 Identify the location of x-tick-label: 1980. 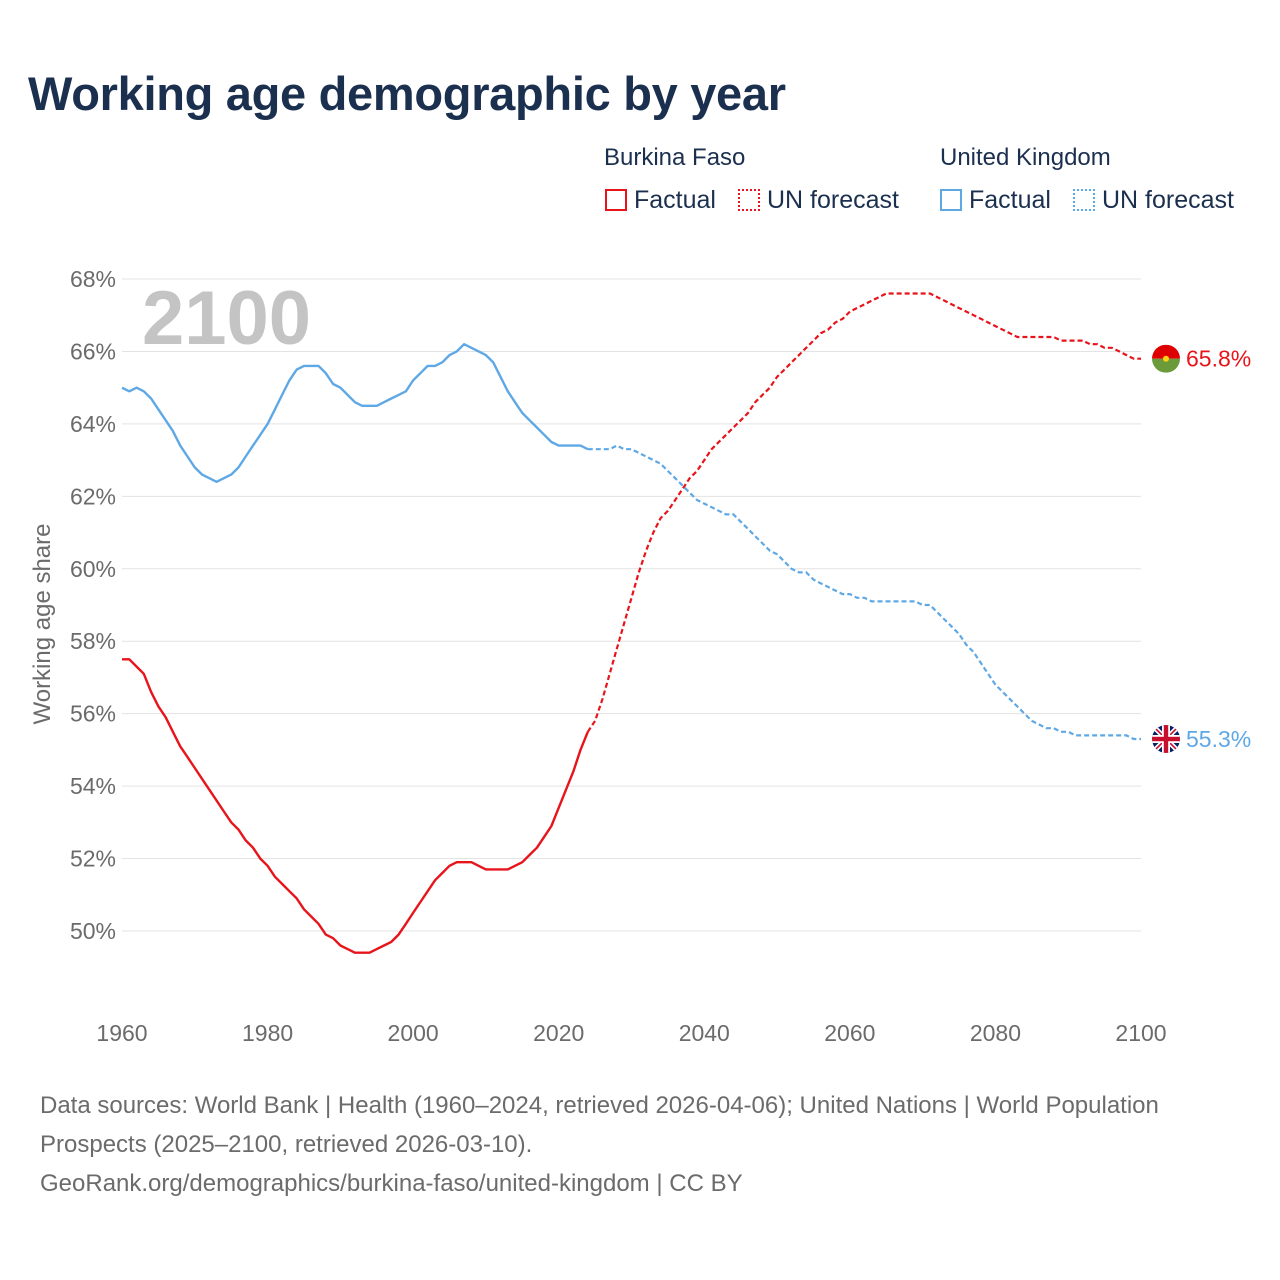
(267, 1033).